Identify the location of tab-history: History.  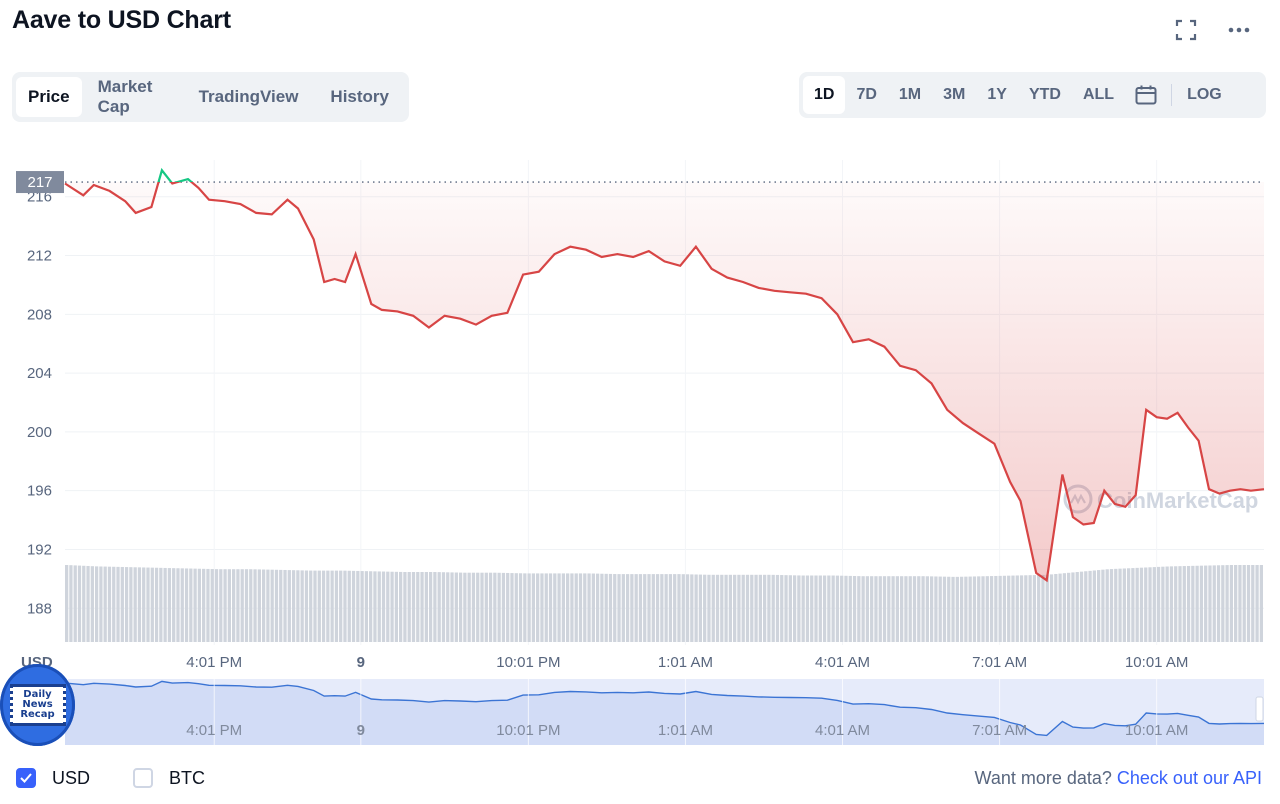
(359, 96).